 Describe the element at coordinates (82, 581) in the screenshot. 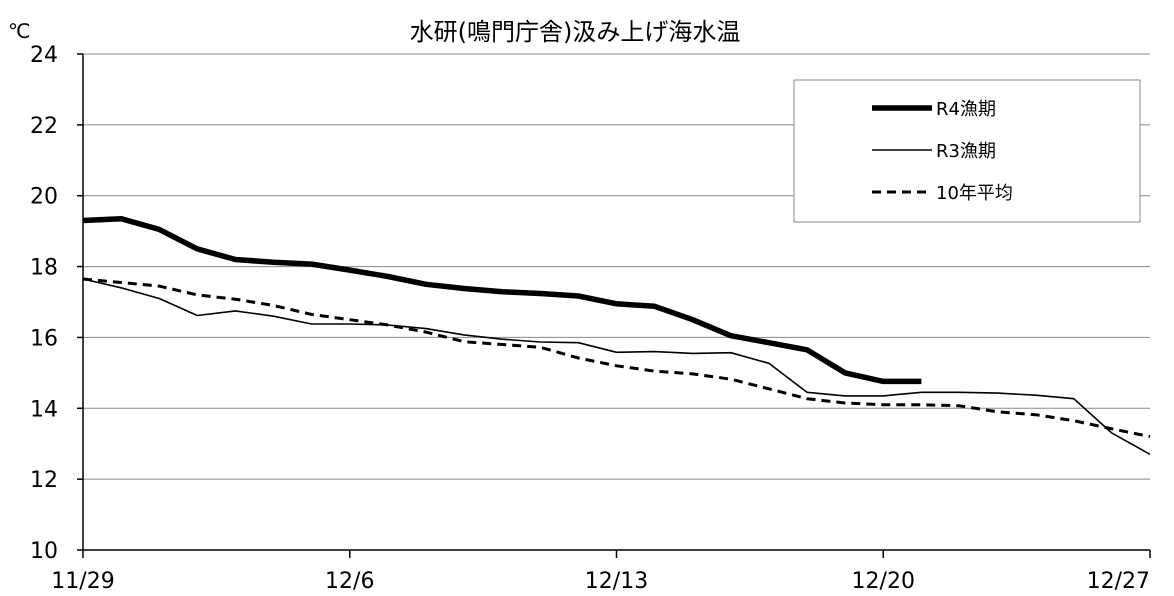

I see `x-tick-label: 11/29` at that location.